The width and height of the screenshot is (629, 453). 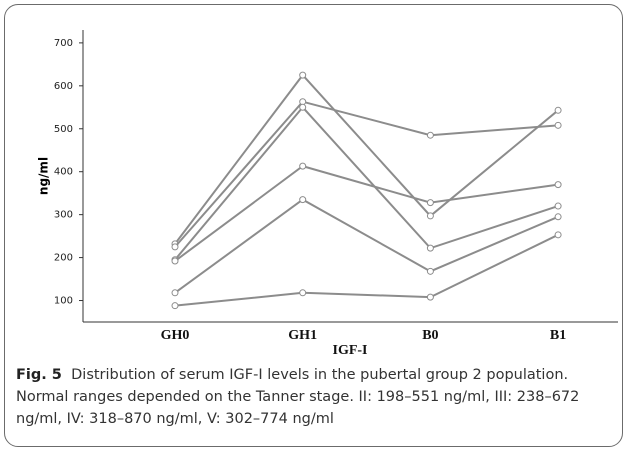 I want to click on x-tick-label: GH1, so click(x=302, y=335).